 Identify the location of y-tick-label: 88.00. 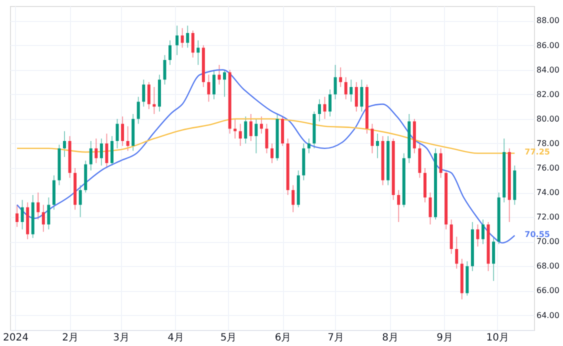
(548, 21).